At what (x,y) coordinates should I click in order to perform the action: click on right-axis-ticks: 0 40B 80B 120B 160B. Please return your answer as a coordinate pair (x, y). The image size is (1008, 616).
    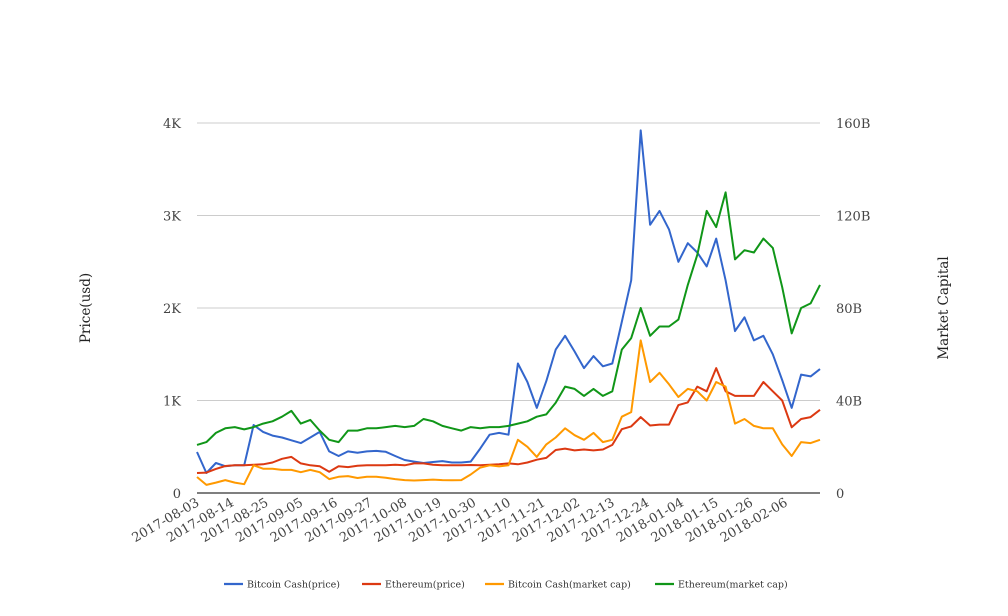
    Looking at the image, I should click on (853, 309).